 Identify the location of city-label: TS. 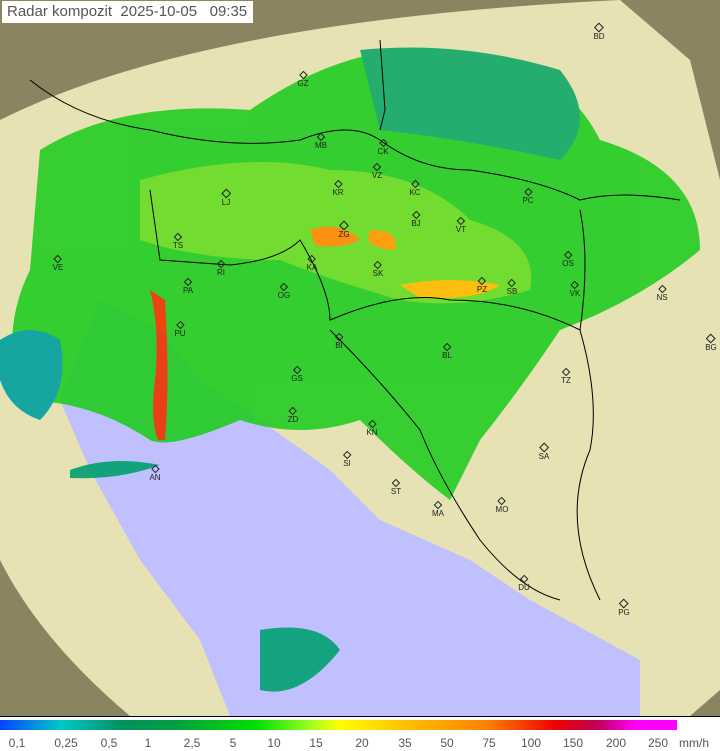
(178, 245).